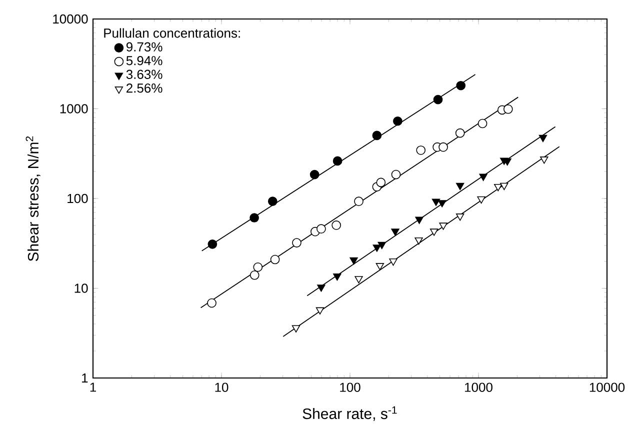 The image size is (631, 440). Describe the element at coordinates (93, 387) in the screenshot. I see `x-tick-label: 1` at that location.